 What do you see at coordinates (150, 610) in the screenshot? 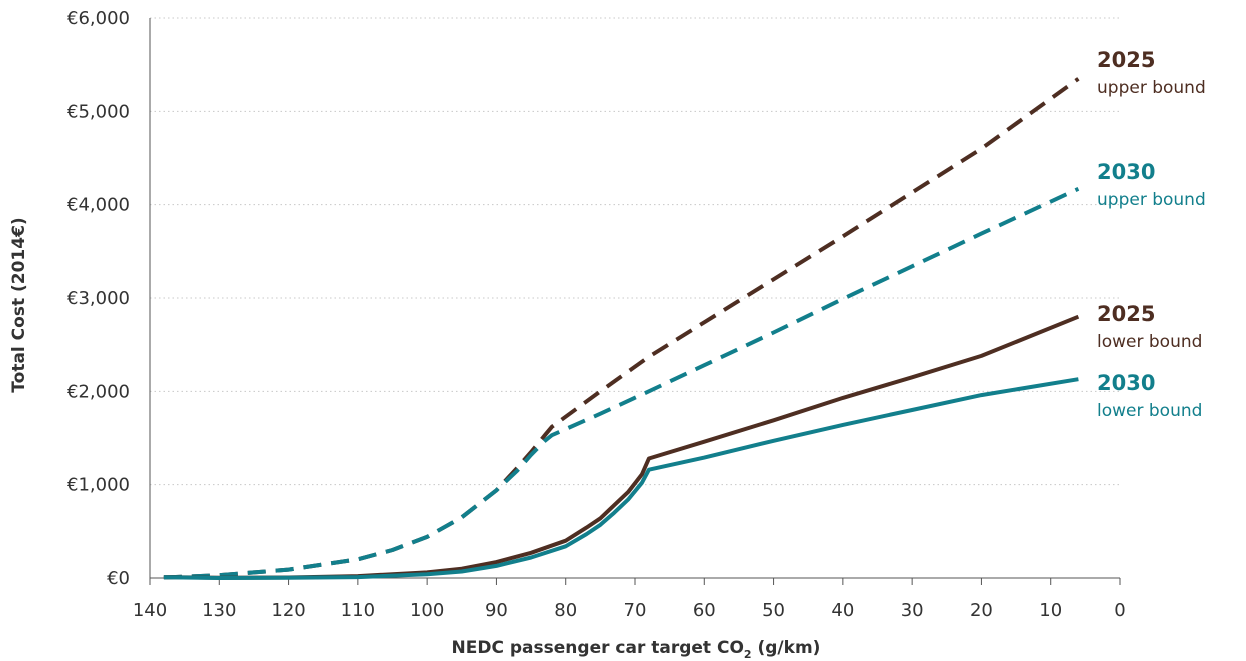
I see `x-tick-label: 140` at bounding box center [150, 610].